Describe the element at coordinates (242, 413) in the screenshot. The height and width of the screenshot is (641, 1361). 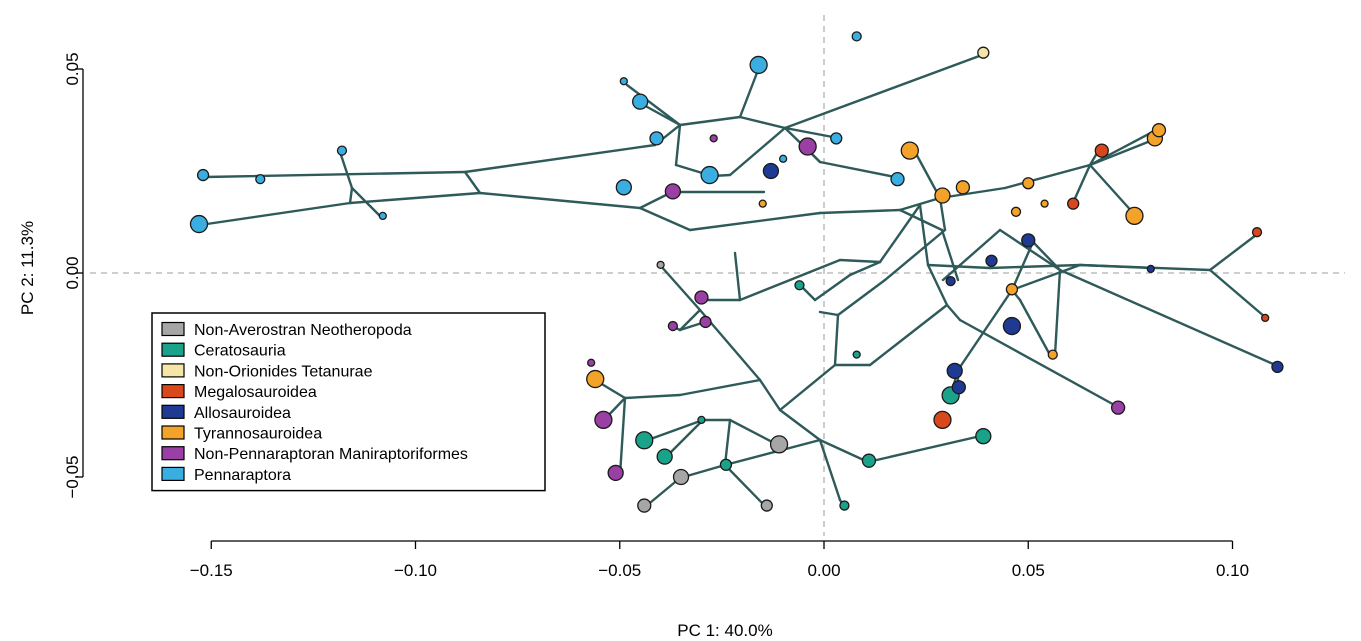
I see `legend-label: Allosauroidea` at that location.